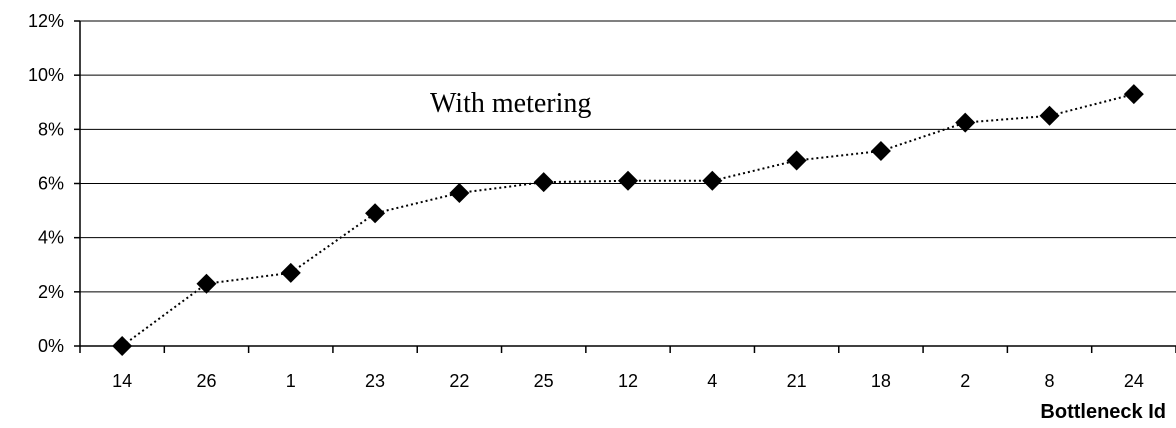 This screenshot has width=1176, height=428. I want to click on x-tick-label: 25, so click(544, 381).